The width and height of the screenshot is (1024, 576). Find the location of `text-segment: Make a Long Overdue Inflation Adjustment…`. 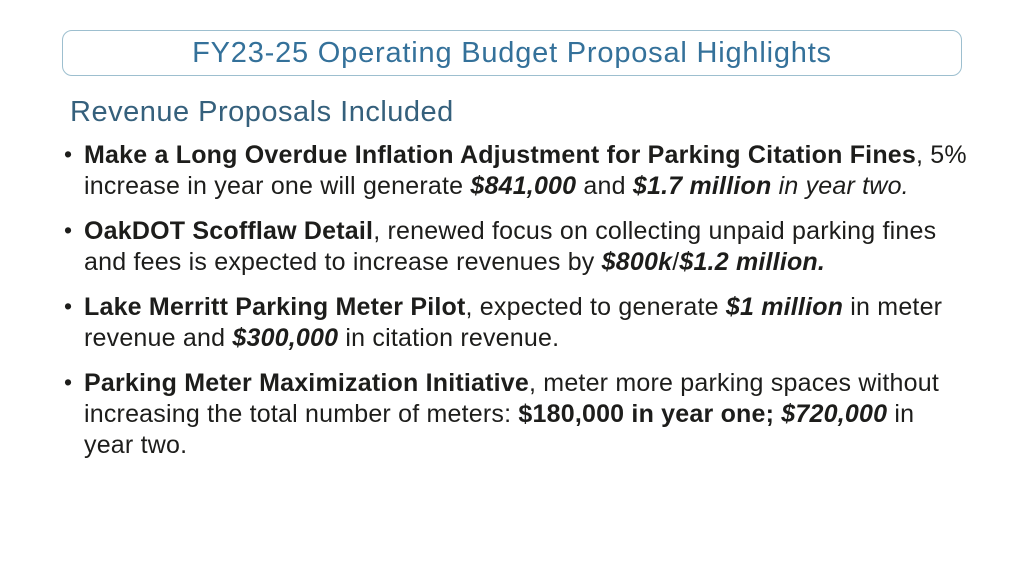

text-segment: Make a Long Overdue Inflation Adjustment… is located at coordinates (500, 155).